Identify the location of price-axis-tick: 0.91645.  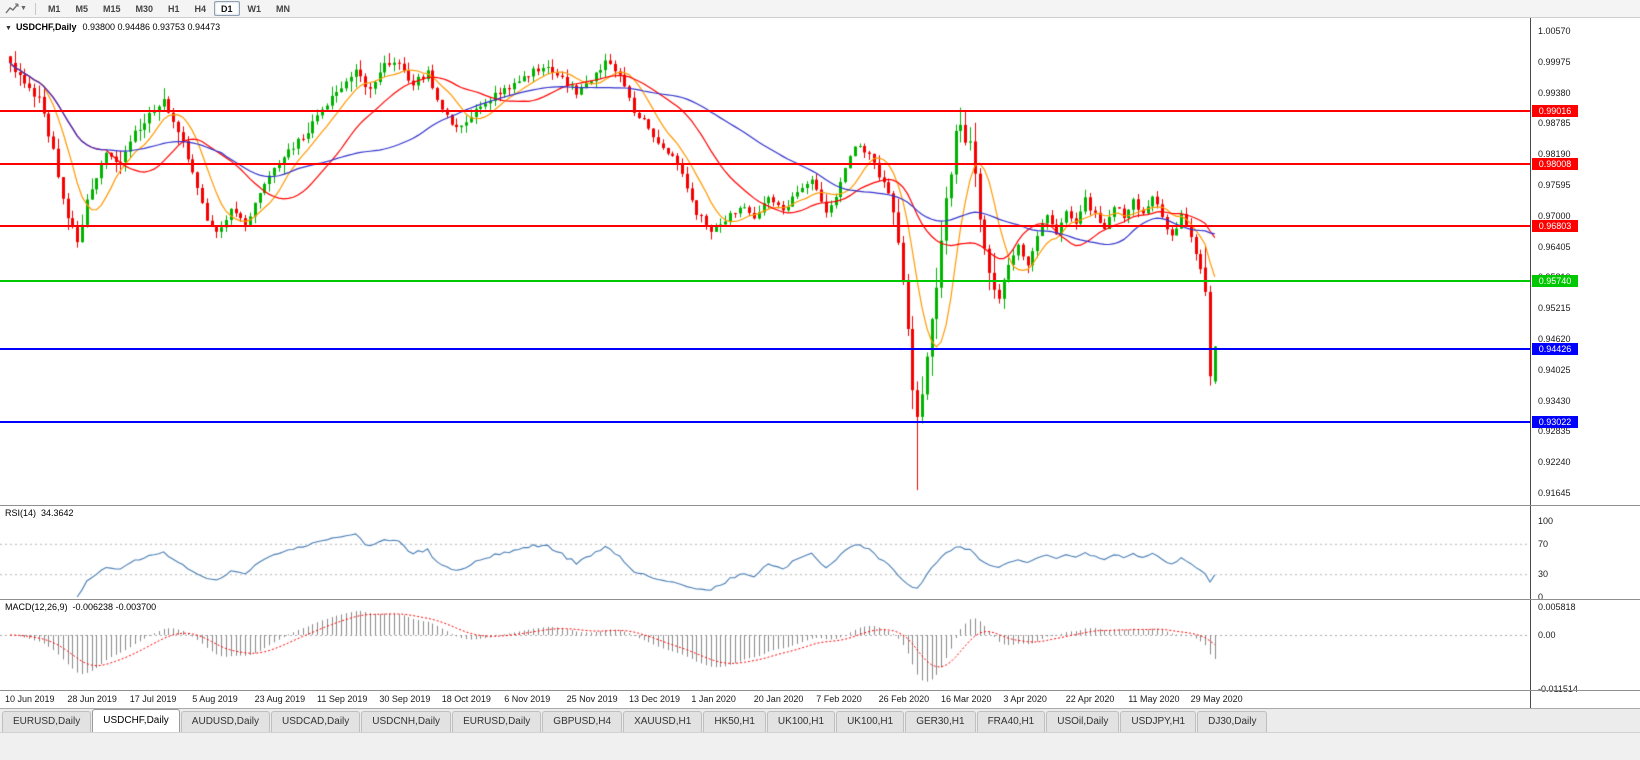
(1554, 493).